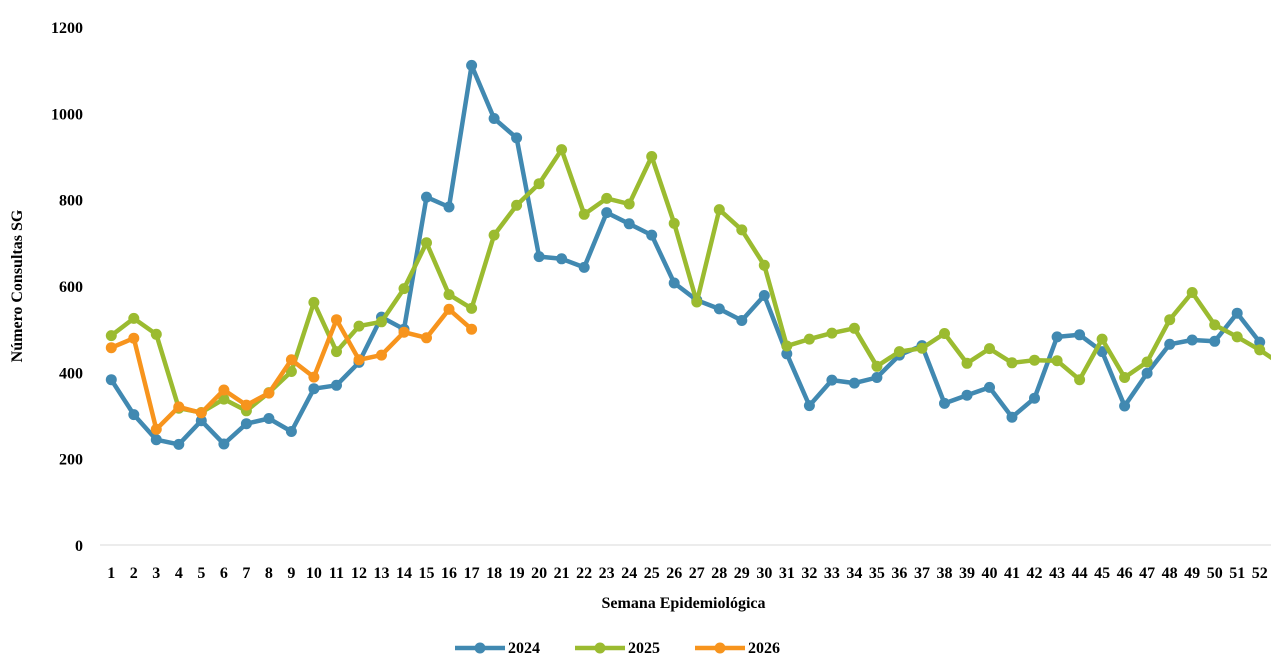 Image resolution: width=1271 pixels, height=662 pixels. What do you see at coordinates (314, 573) in the screenshot?
I see `x-tick-label: 10` at bounding box center [314, 573].